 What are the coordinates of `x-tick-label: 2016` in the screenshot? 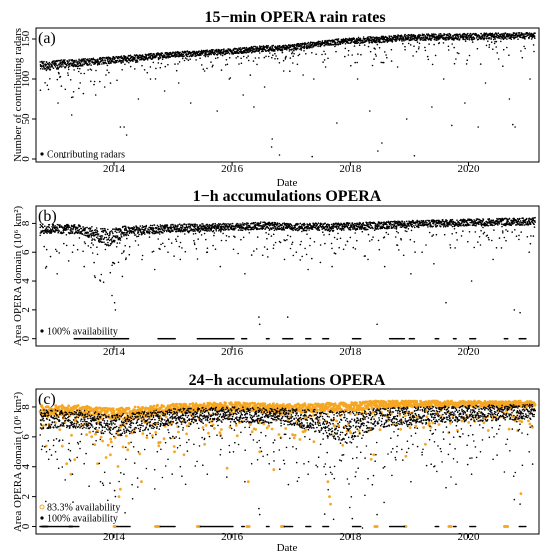 It's located at (232, 352).